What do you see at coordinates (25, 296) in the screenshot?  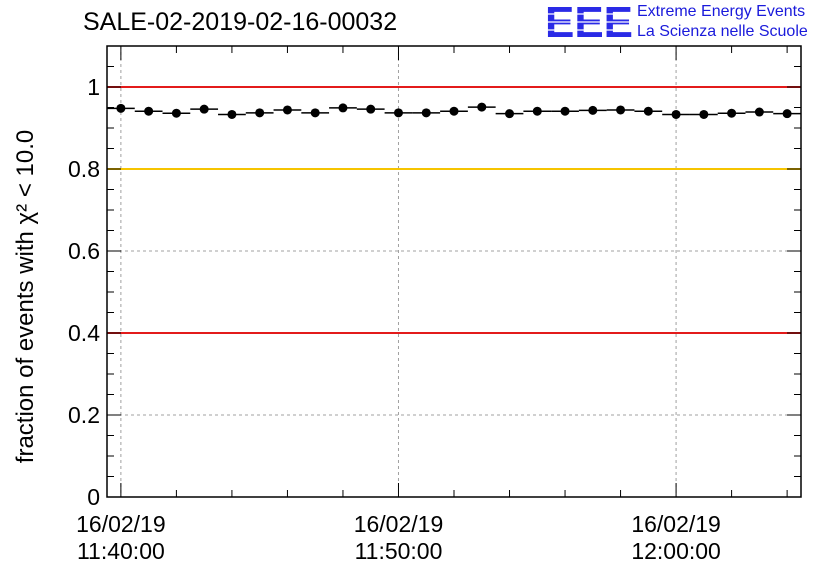 I see `y-axis-label: fraction of events with χ² < 10.0` at bounding box center [25, 296].